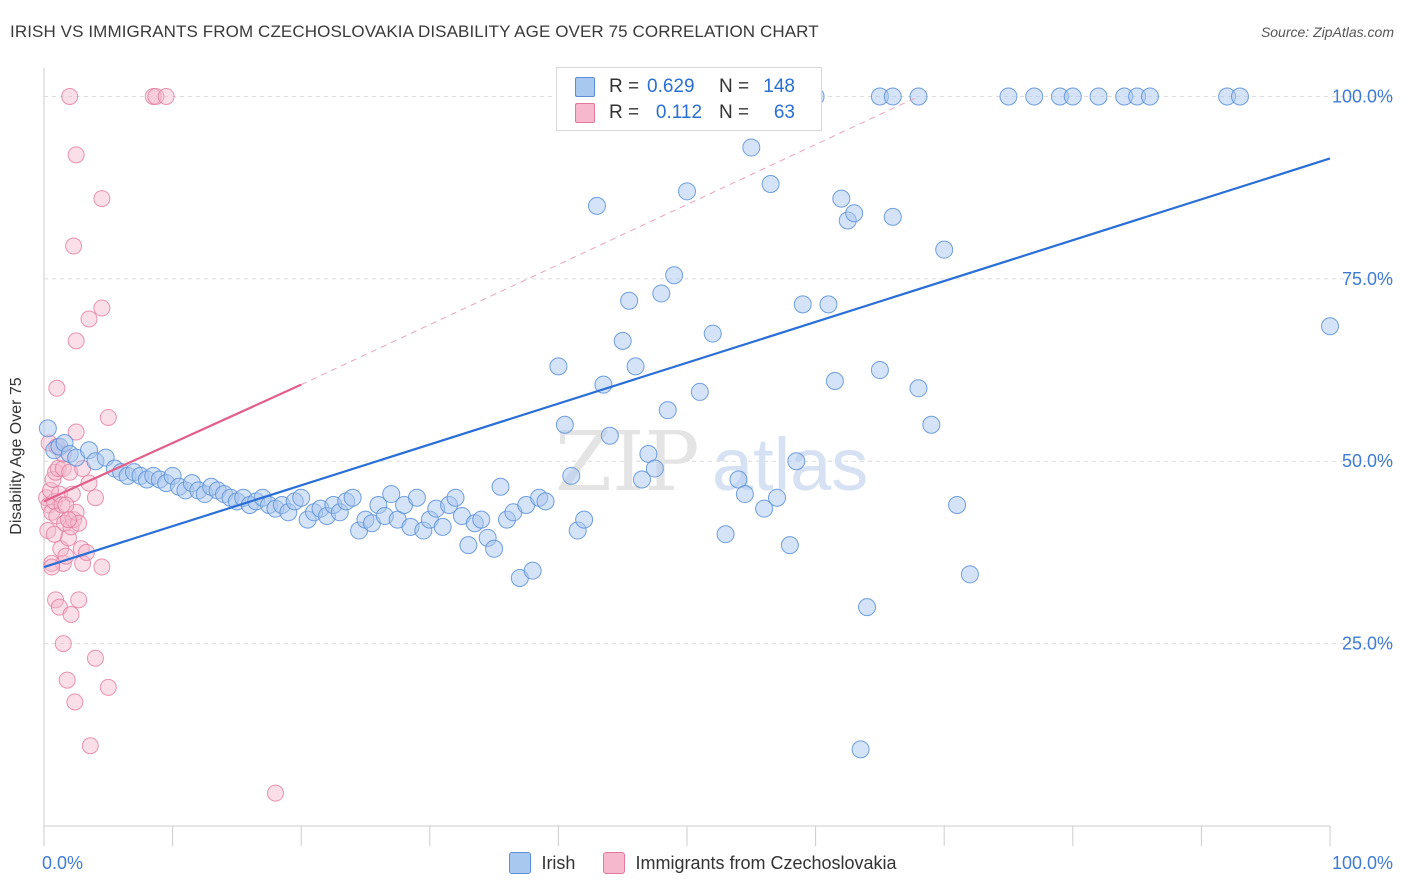 The width and height of the screenshot is (1406, 892). What do you see at coordinates (62, 863) in the screenshot?
I see `x-tick-label-min: 0.0%` at bounding box center [62, 863].